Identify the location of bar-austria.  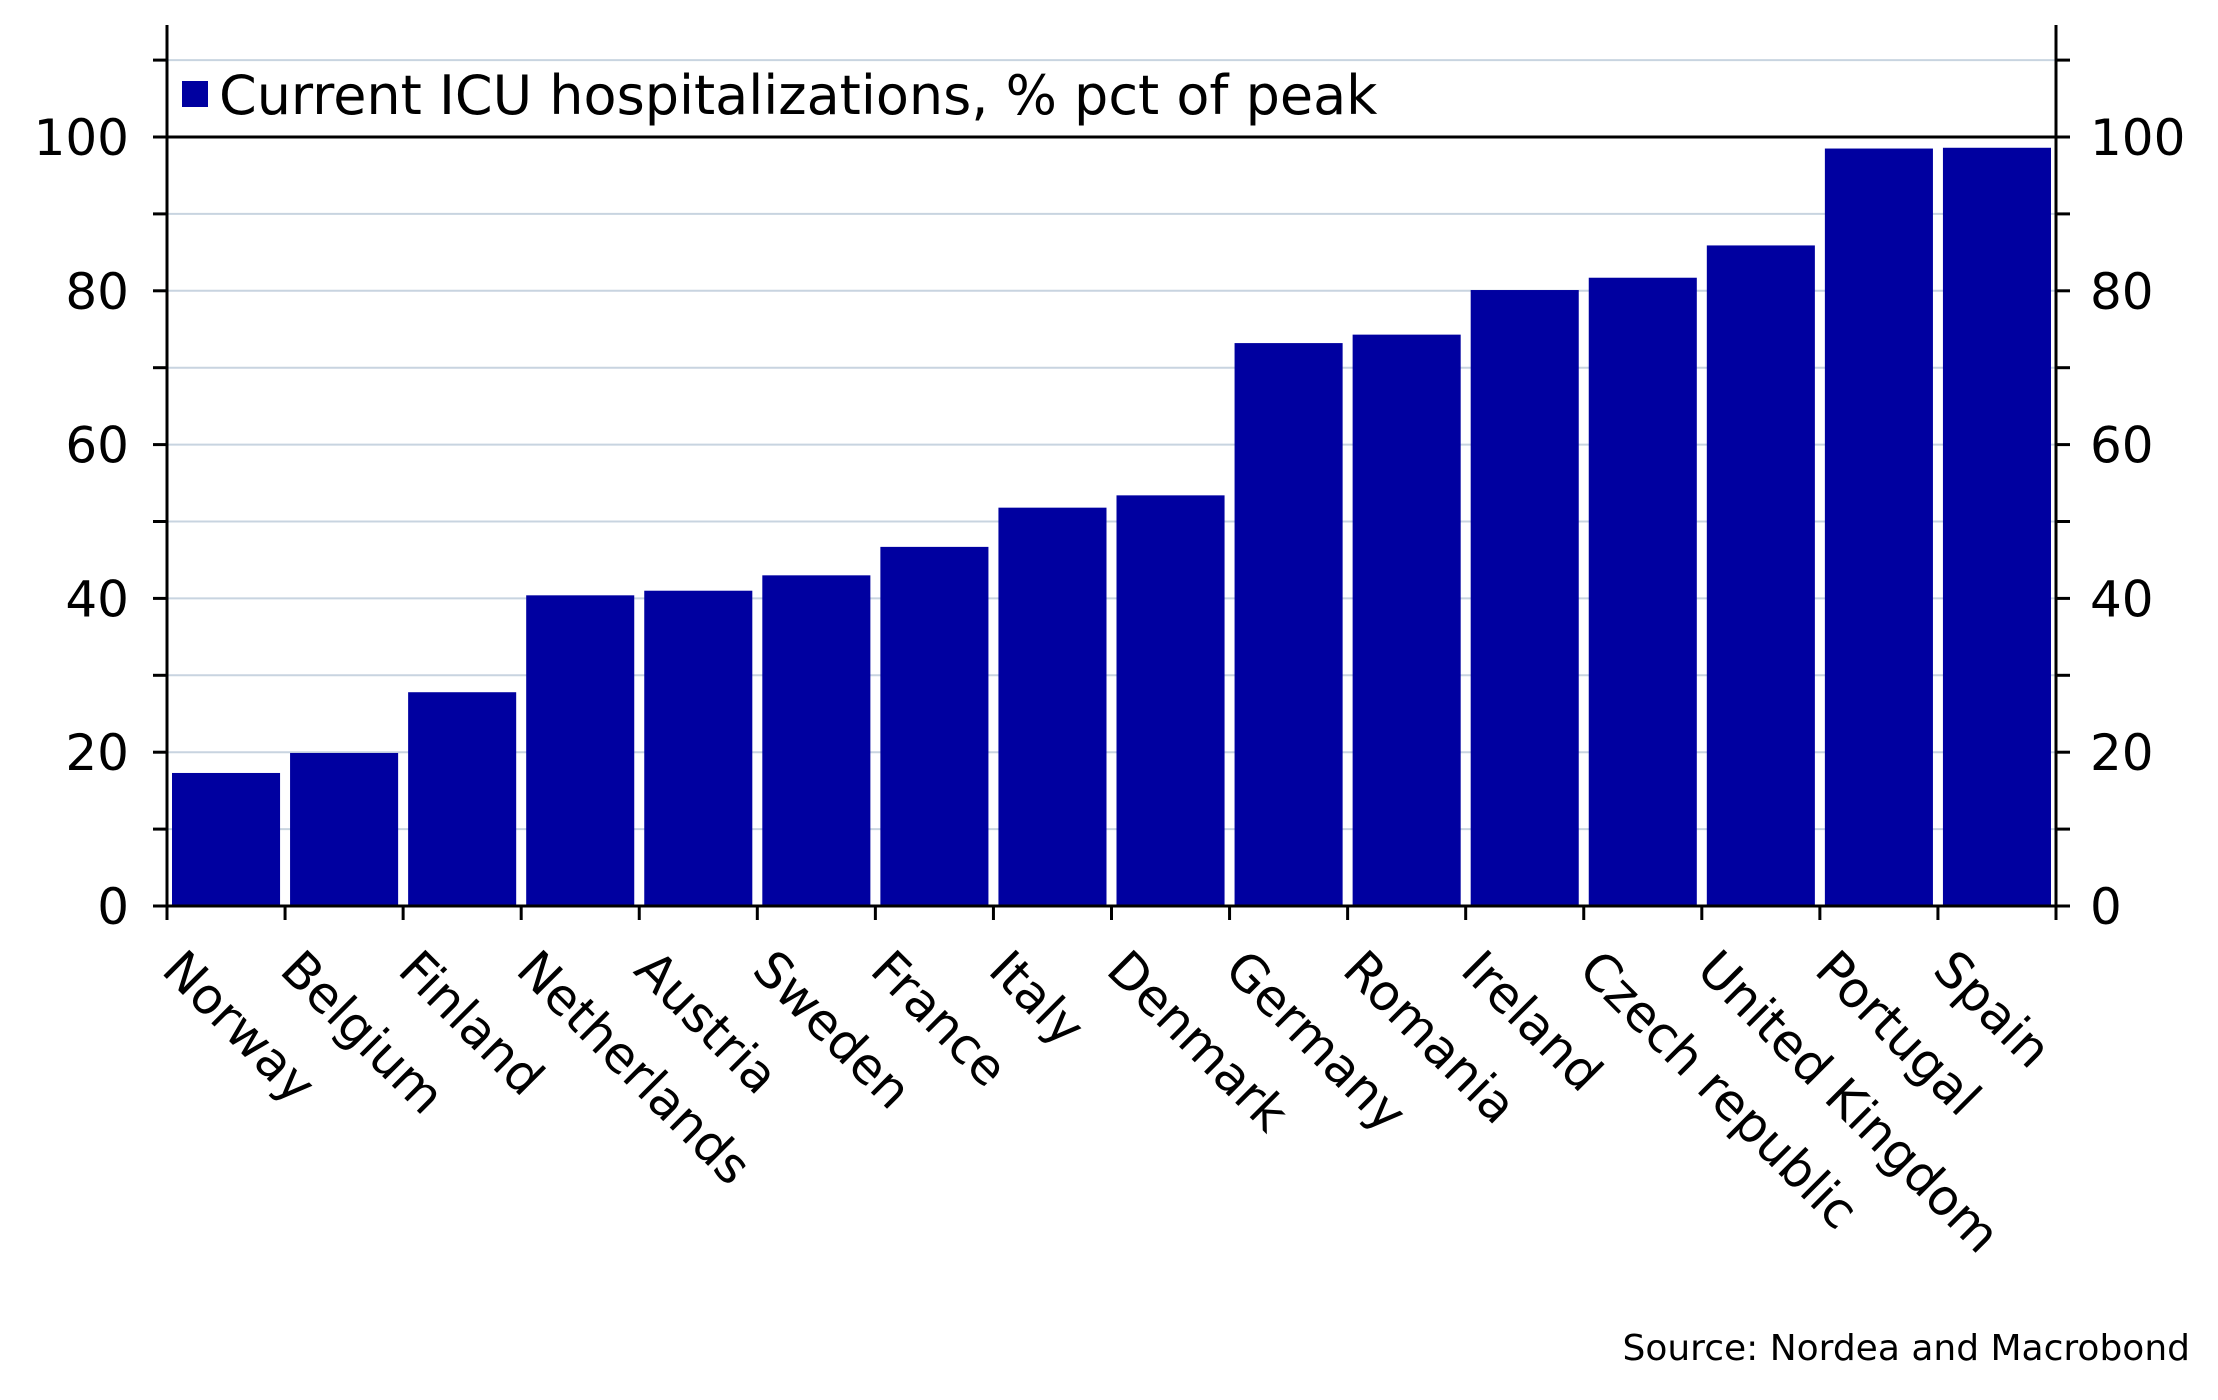
(698, 748).